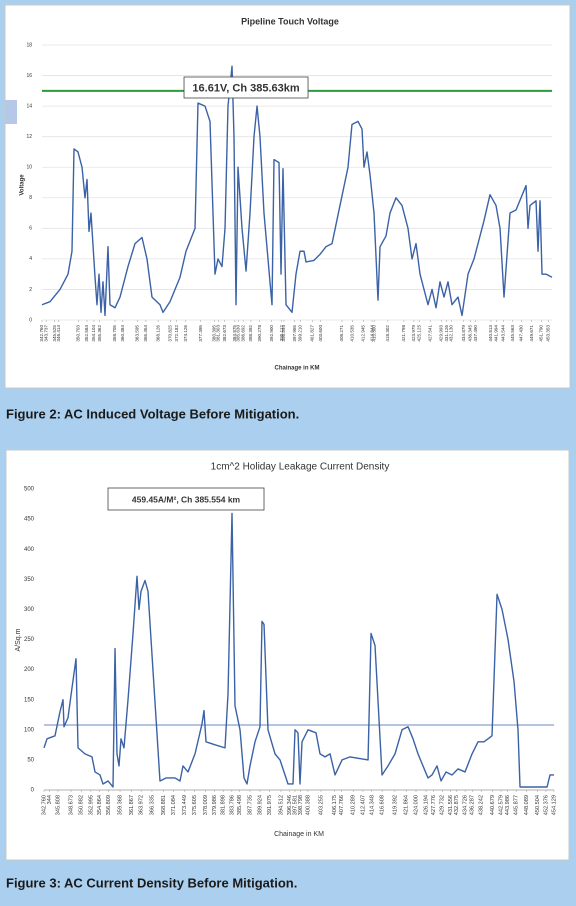  I want to click on x-tick-label: 350.882, so click(82, 805).